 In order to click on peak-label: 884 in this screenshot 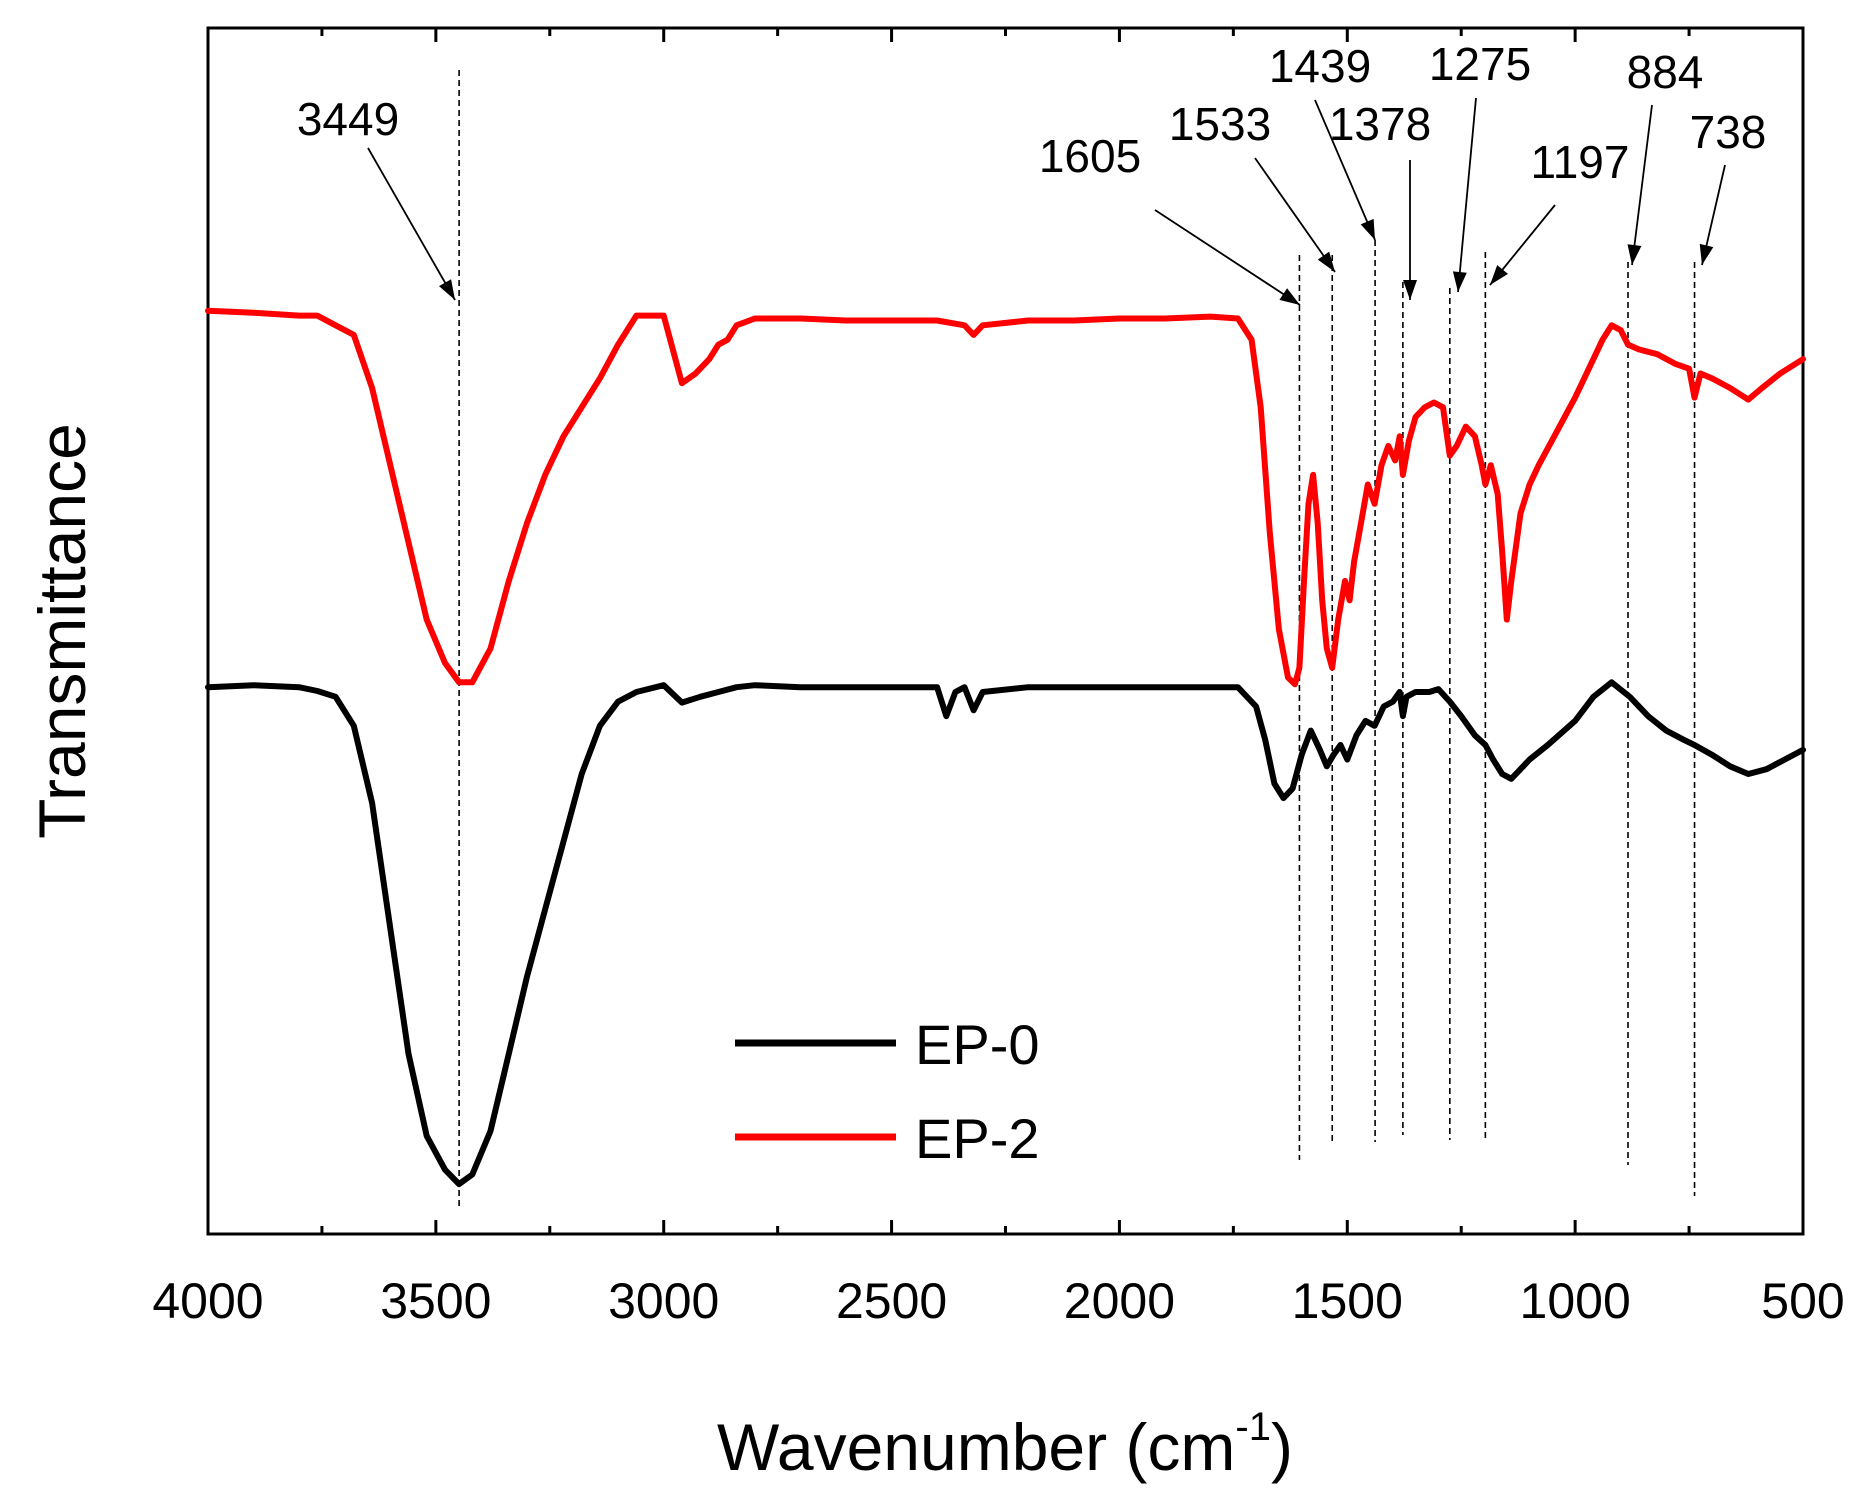, I will do `click(1665, 72)`.